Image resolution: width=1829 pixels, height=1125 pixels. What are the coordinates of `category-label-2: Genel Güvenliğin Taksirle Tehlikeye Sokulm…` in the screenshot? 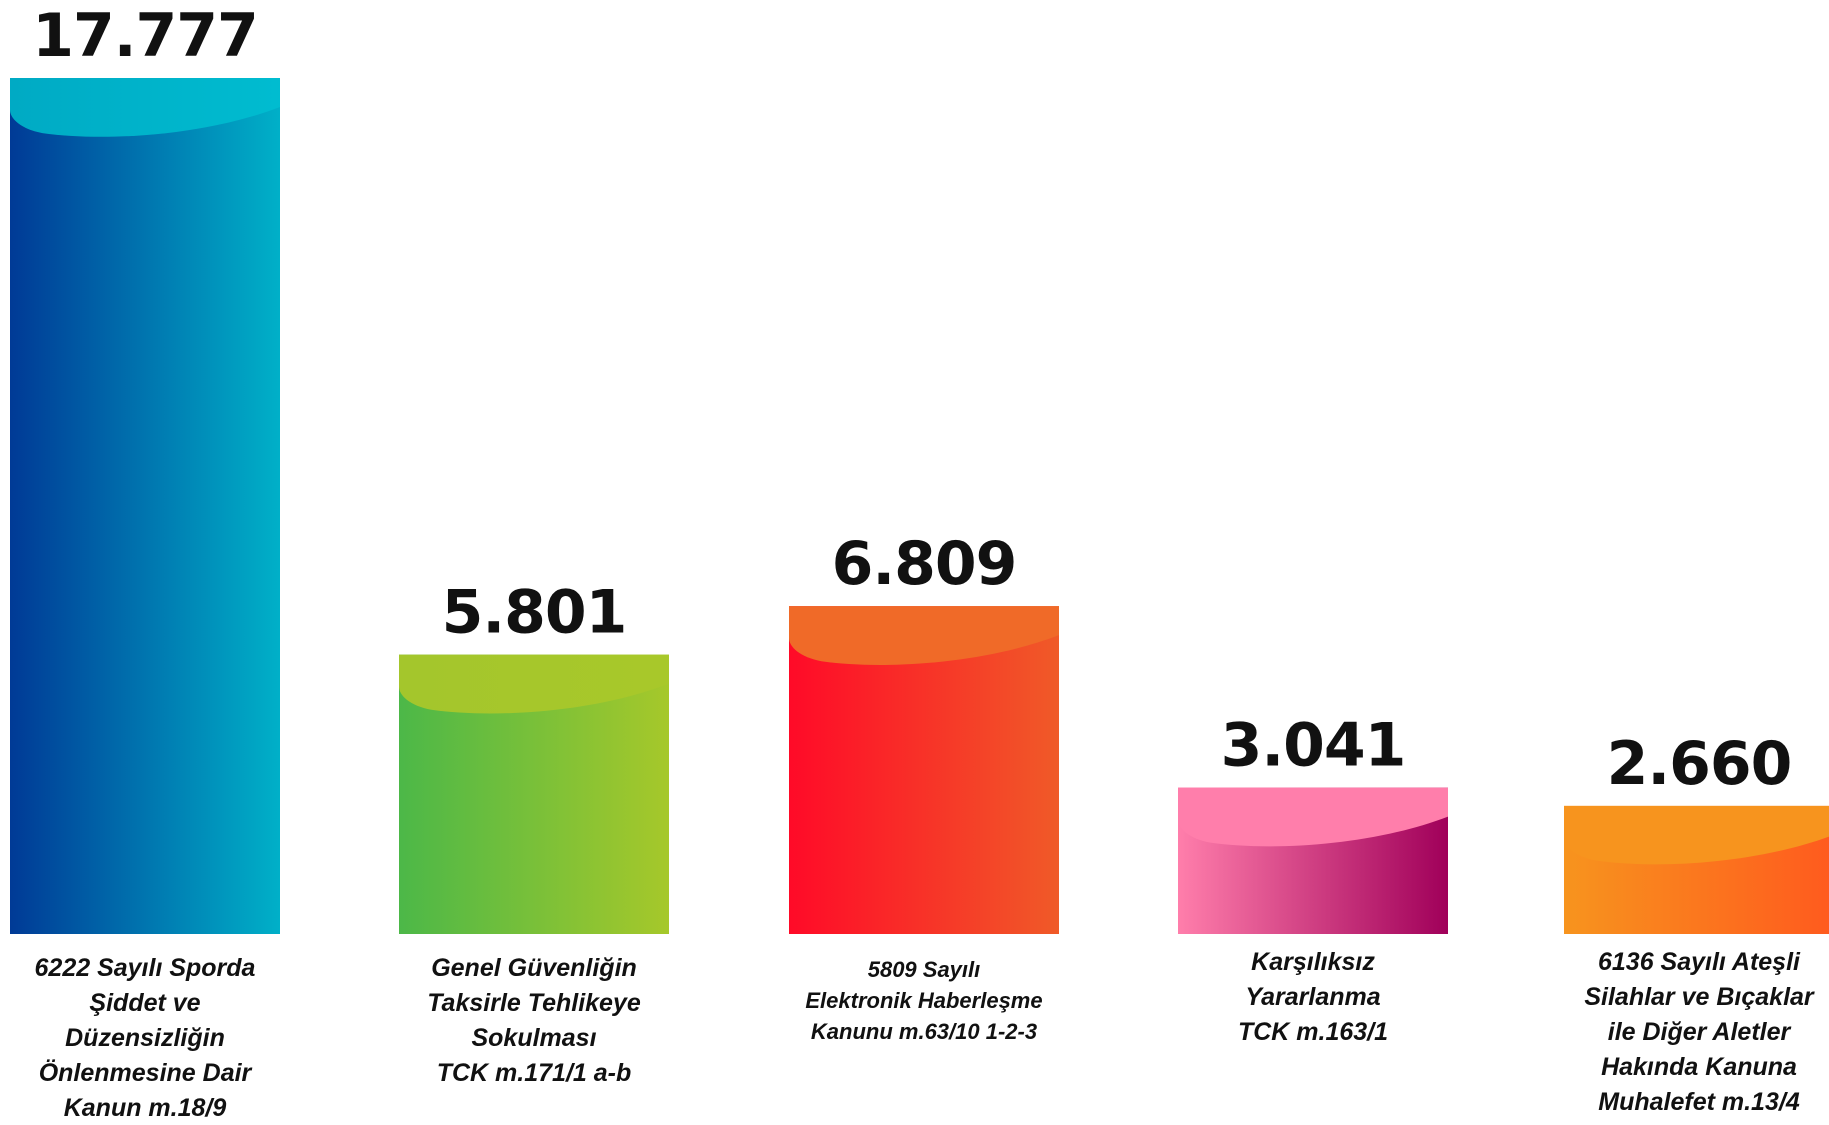 It's located at (534, 1020).